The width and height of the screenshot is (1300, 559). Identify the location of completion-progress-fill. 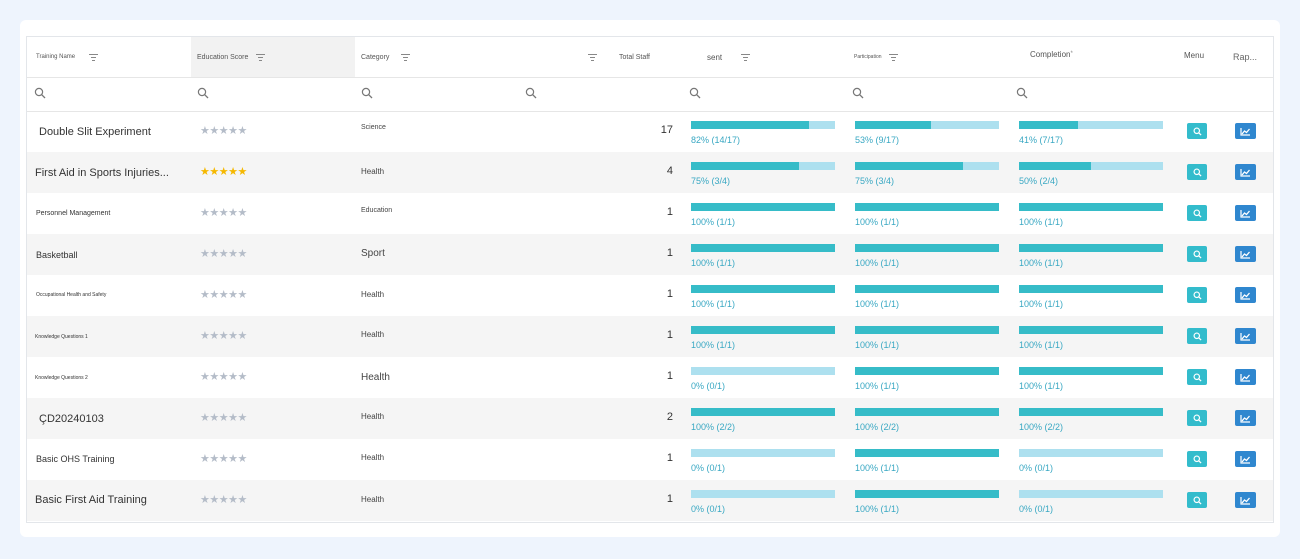
(1055, 166).